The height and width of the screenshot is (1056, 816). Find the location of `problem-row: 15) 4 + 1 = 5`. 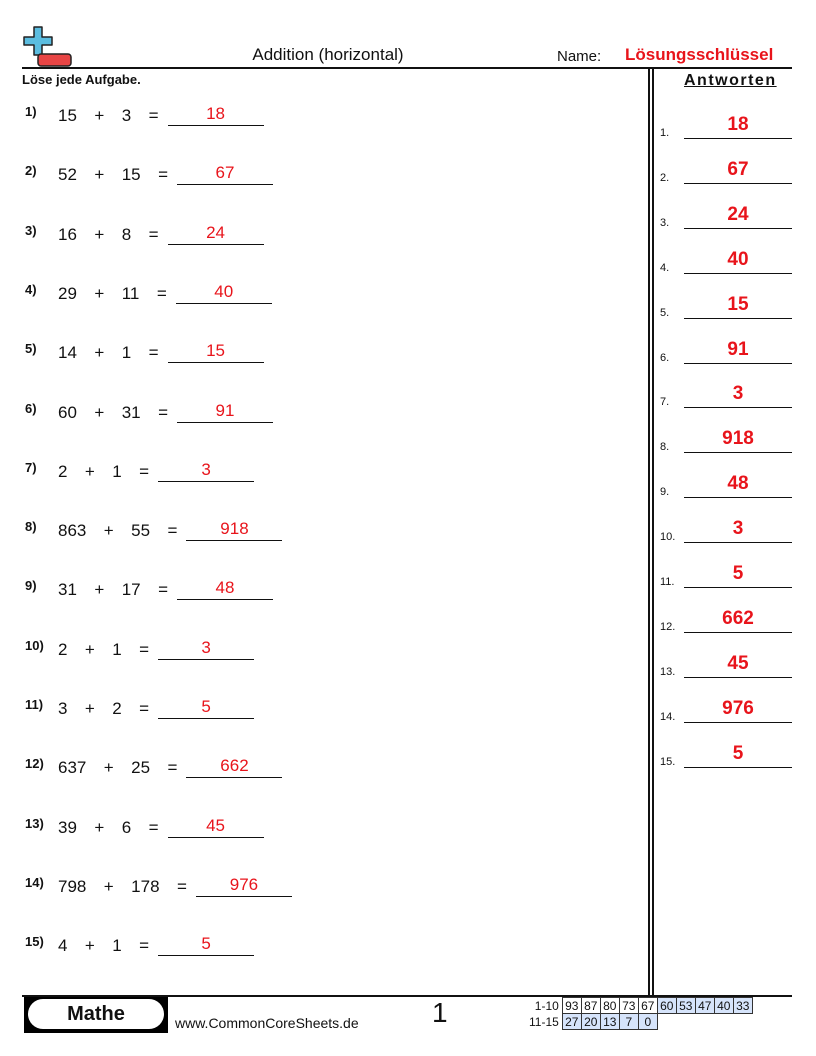

problem-row: 15) 4 + 1 = 5 is located at coordinates (140, 941).